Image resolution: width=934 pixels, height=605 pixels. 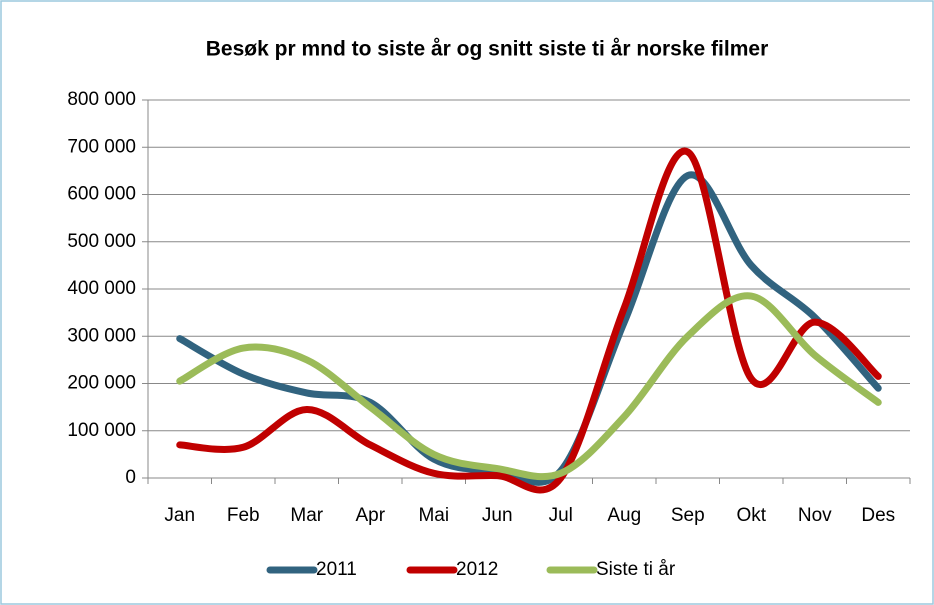 What do you see at coordinates (101, 194) in the screenshot?
I see `y-tick-label: 600 000` at bounding box center [101, 194].